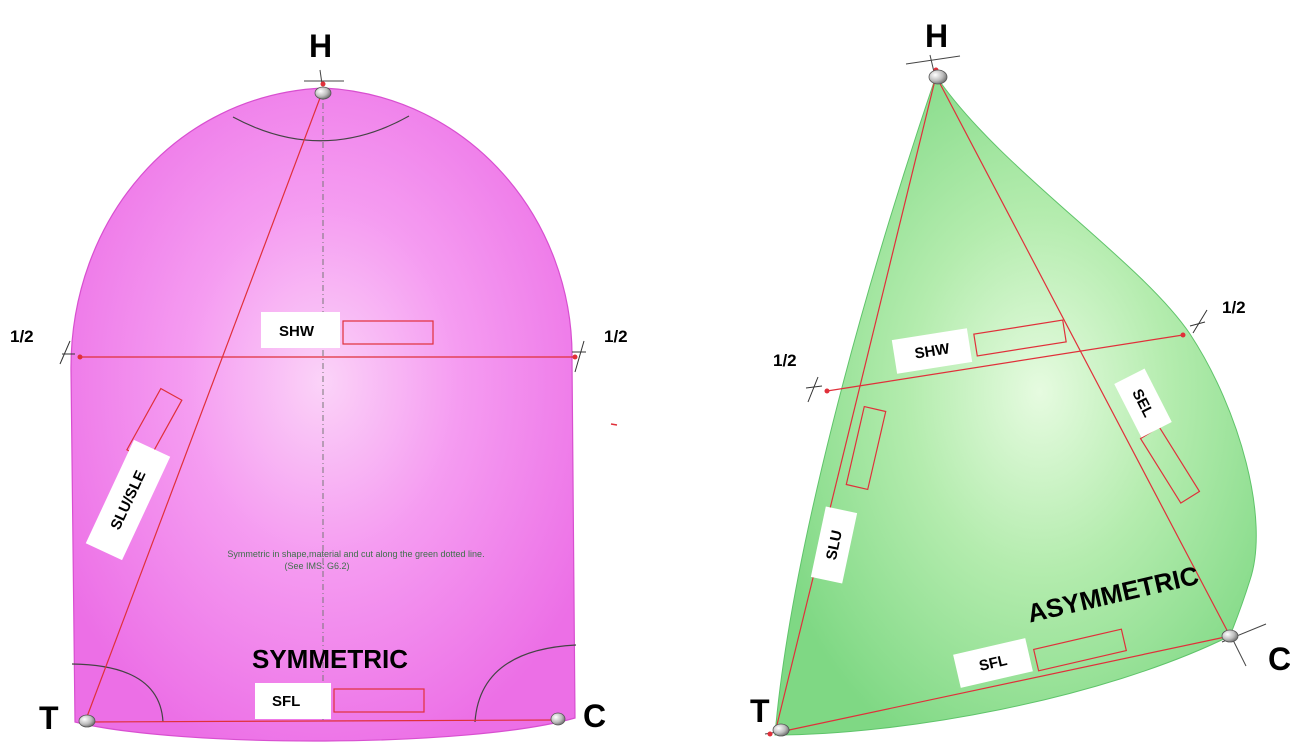  I want to click on head-marker, so click(324, 78).